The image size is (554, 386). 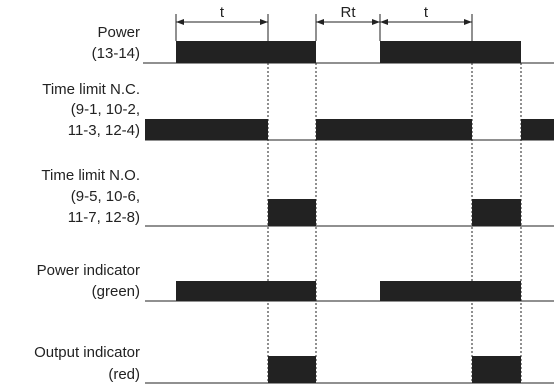 What do you see at coordinates (104, 130) in the screenshot?
I see `nc-label-line3: 11-3, 12-4)` at bounding box center [104, 130].